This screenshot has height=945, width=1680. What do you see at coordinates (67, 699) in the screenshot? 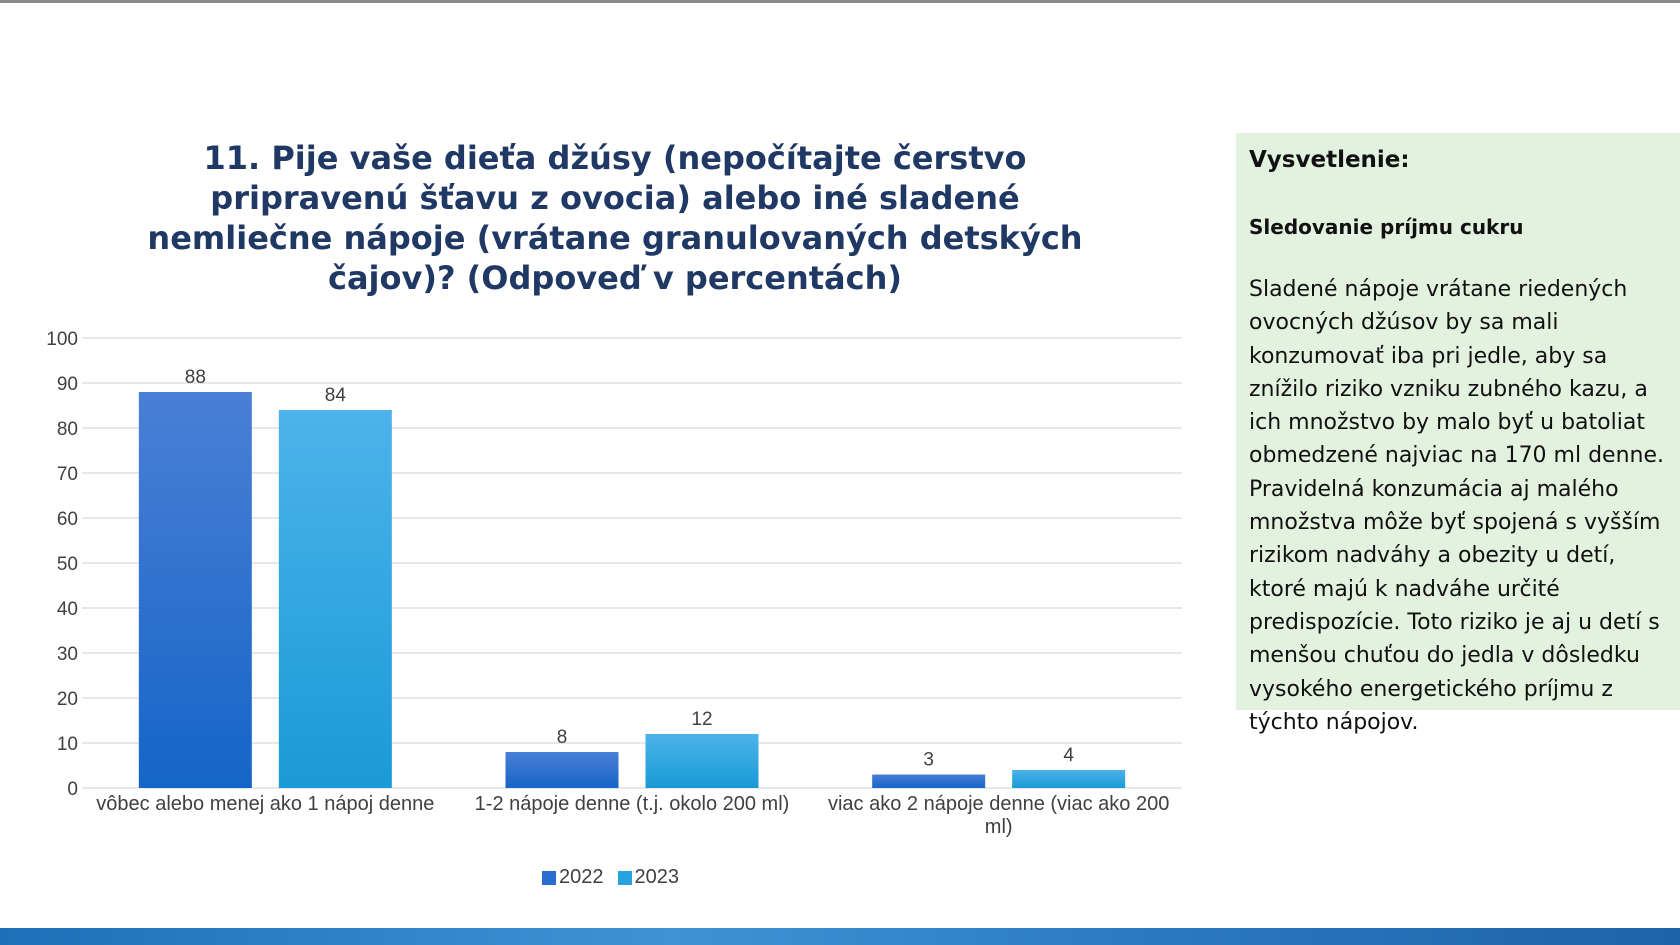
I see `y-tick-label: 20` at bounding box center [67, 699].